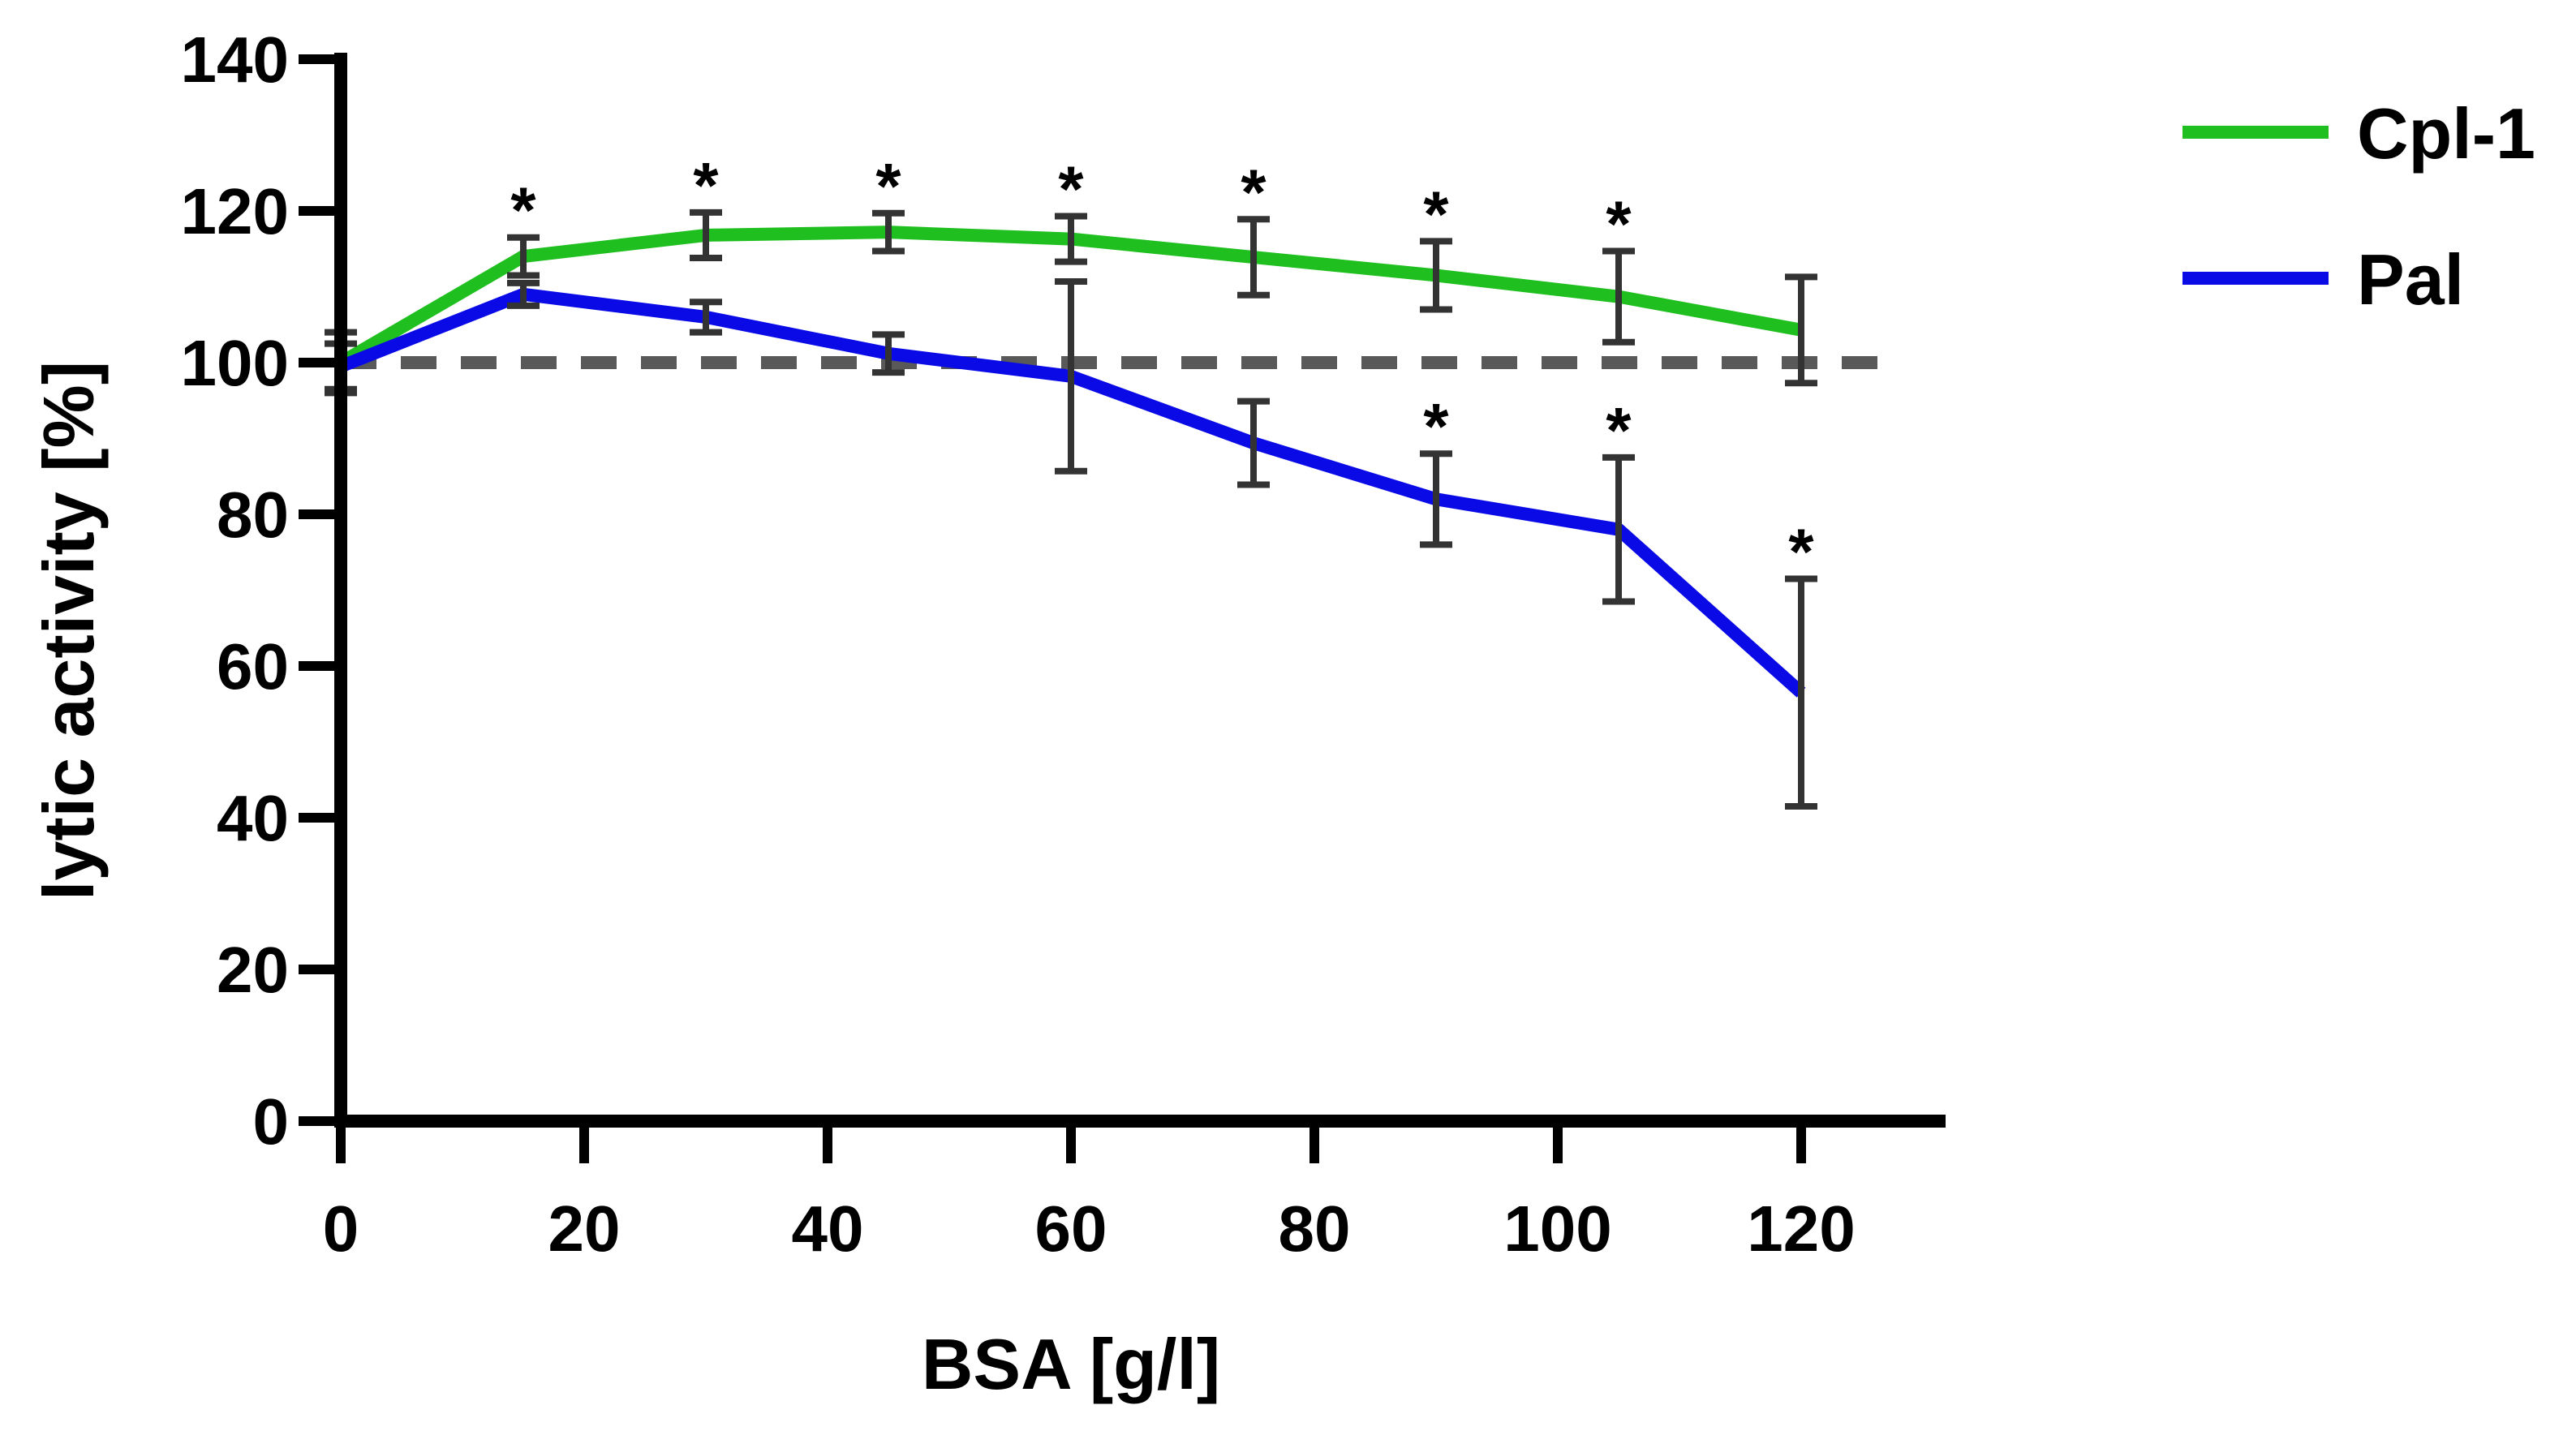  What do you see at coordinates (1436, 214) in the screenshot?
I see `significance-star-cpl-1-90: *` at bounding box center [1436, 214].